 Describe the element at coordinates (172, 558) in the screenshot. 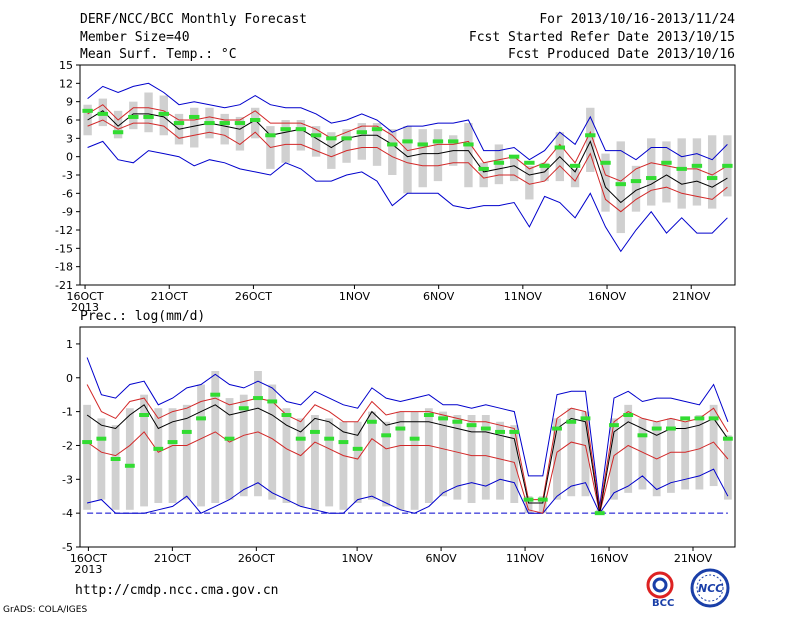

I see `precip-xtick-label: 21OCT` at that location.